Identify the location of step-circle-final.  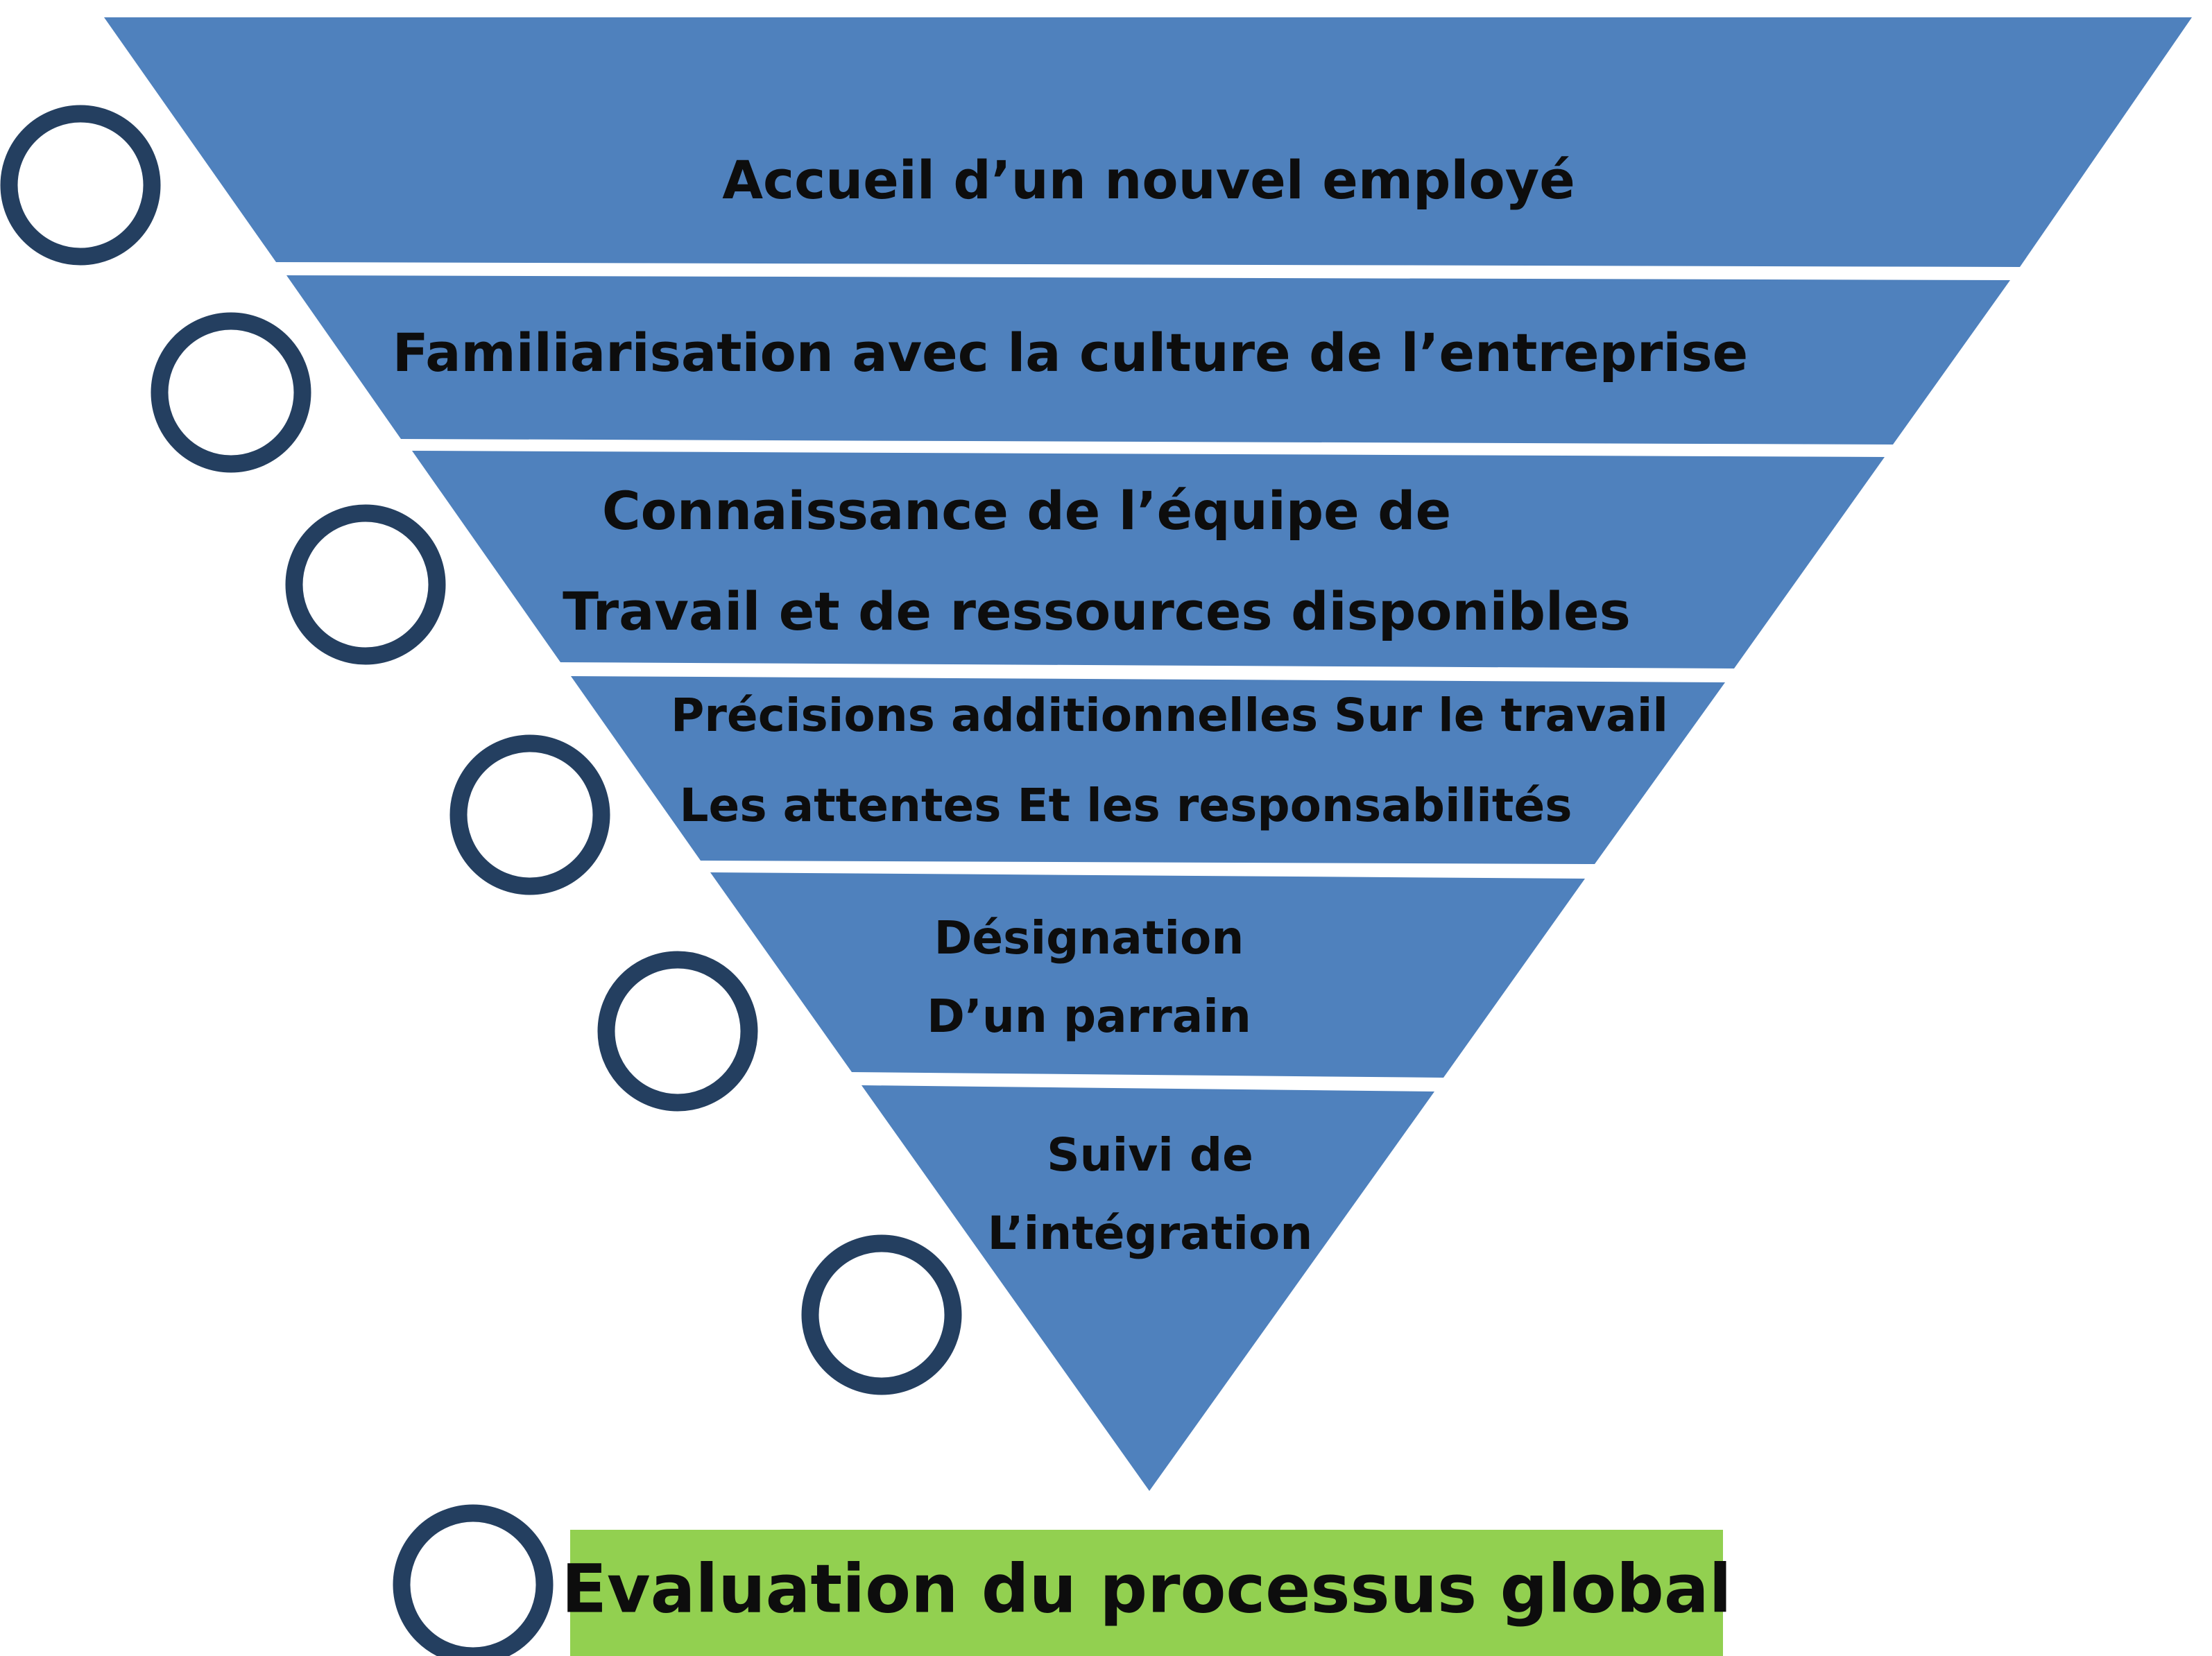
(473, 1580).